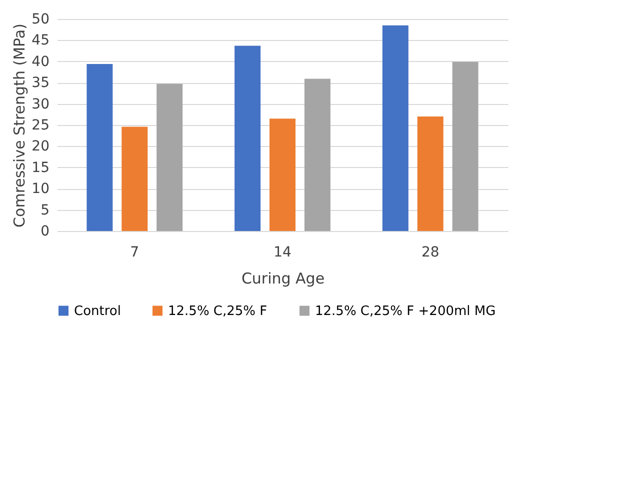  What do you see at coordinates (41, 62) in the screenshot?
I see `y-tick-label: 40` at bounding box center [41, 62].